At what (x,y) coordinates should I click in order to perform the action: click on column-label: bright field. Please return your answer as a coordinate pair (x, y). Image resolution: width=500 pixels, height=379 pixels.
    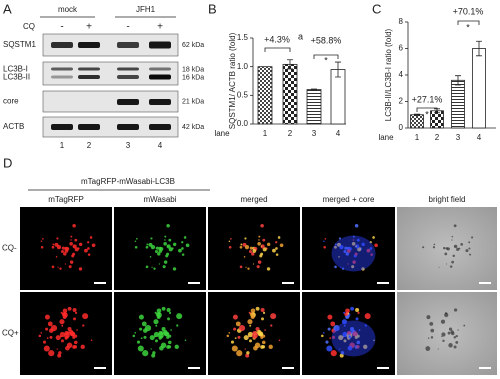
    Looking at the image, I should click on (447, 199).